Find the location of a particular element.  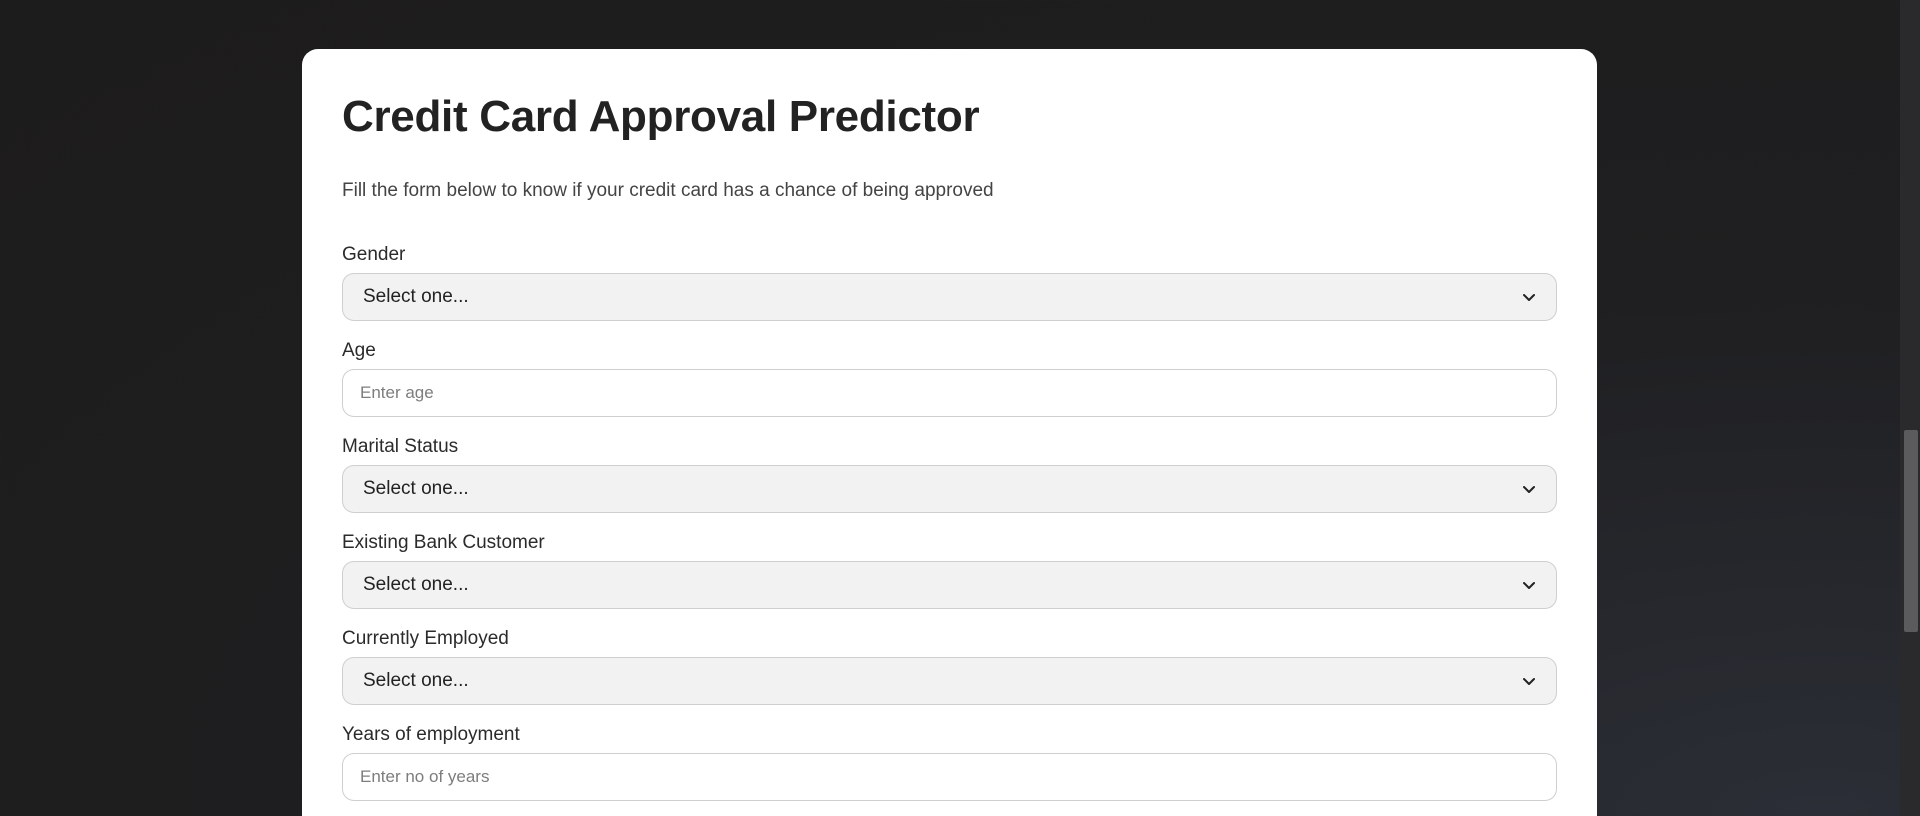

age-label: Age is located at coordinates (359, 350).